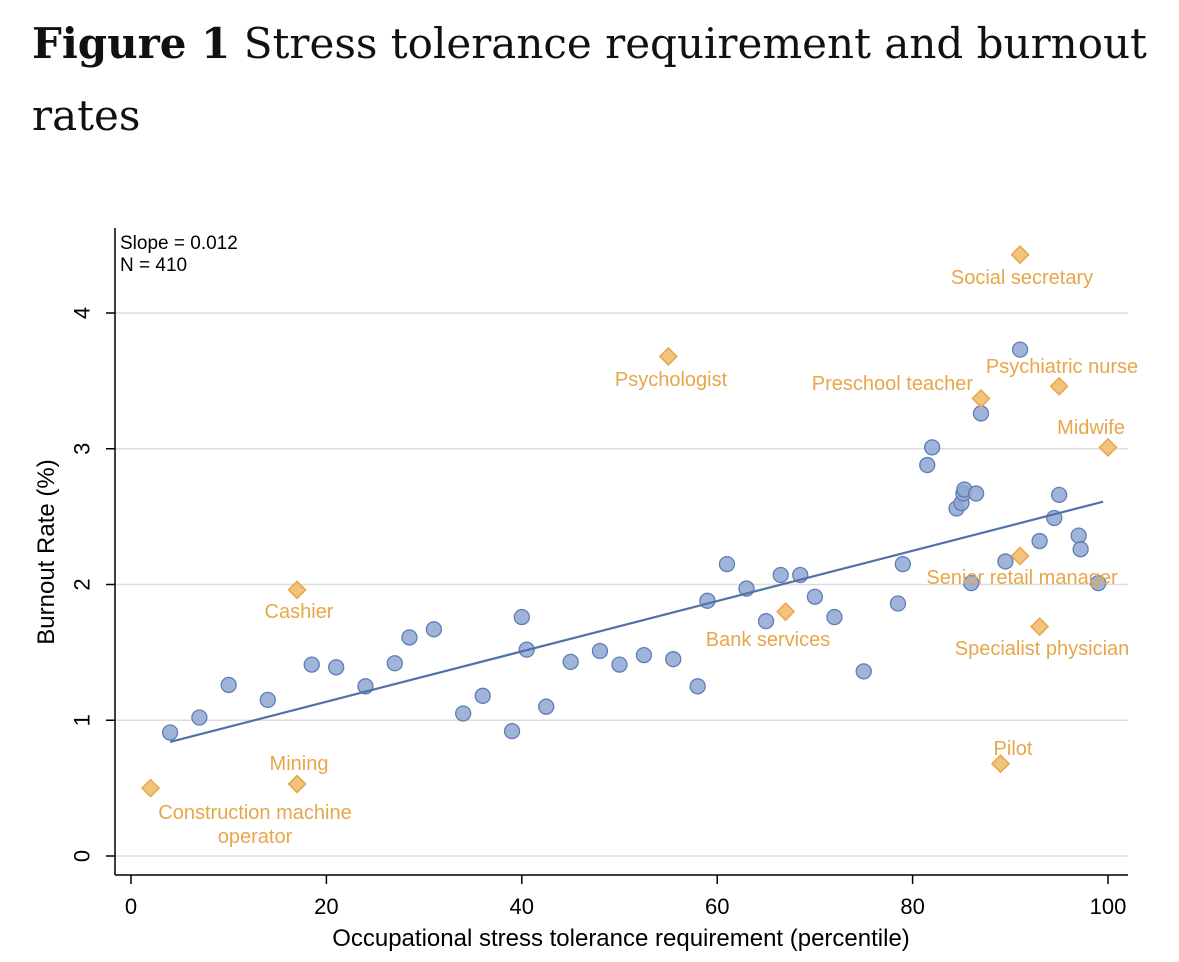 The width and height of the screenshot is (1179, 962). I want to click on y-tick-label-0: 0, so click(82, 856).